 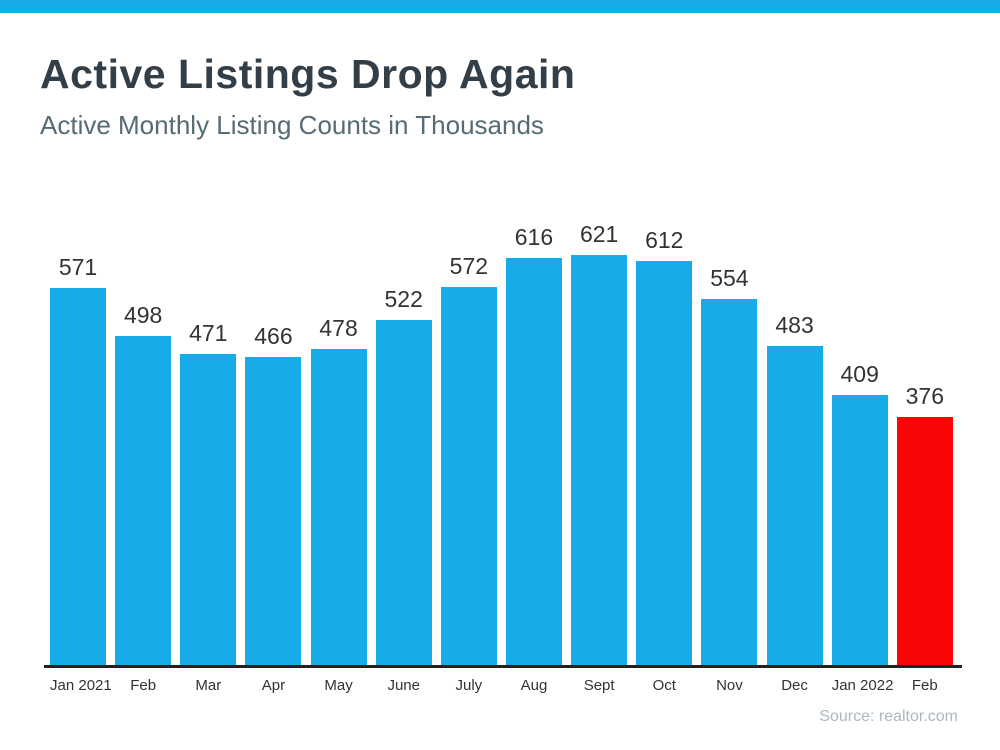 I want to click on x-axis-label: Oct, so click(x=664, y=686).